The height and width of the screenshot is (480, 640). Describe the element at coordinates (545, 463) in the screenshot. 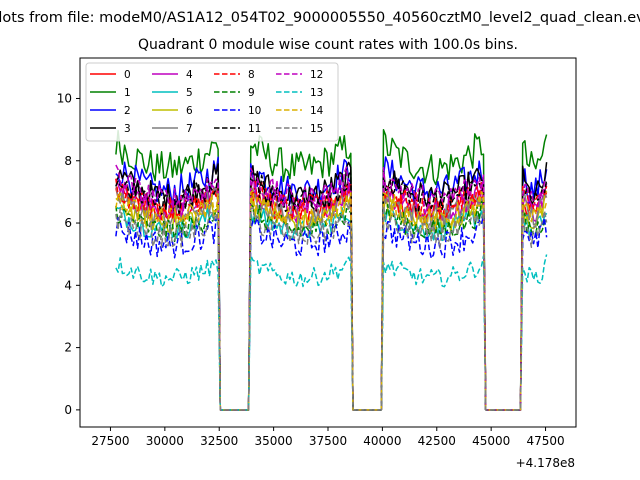

I see `x-offset-label: +4.178e8` at that location.